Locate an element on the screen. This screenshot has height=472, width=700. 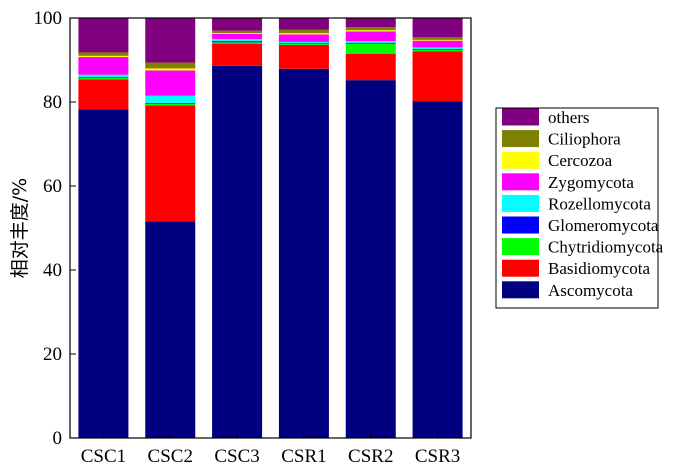
bar-segment-csc3-cercozoa is located at coordinates (237, 33).